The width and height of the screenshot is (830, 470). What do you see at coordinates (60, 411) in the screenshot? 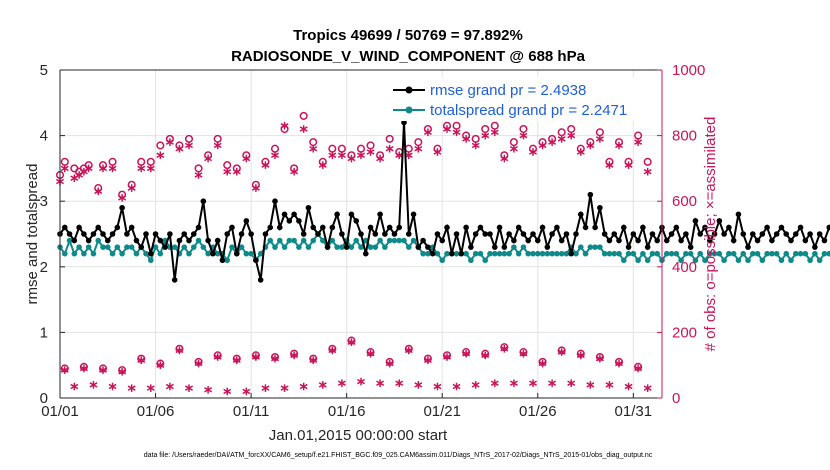
I see `x-tick-label: 01/01` at bounding box center [60, 411].